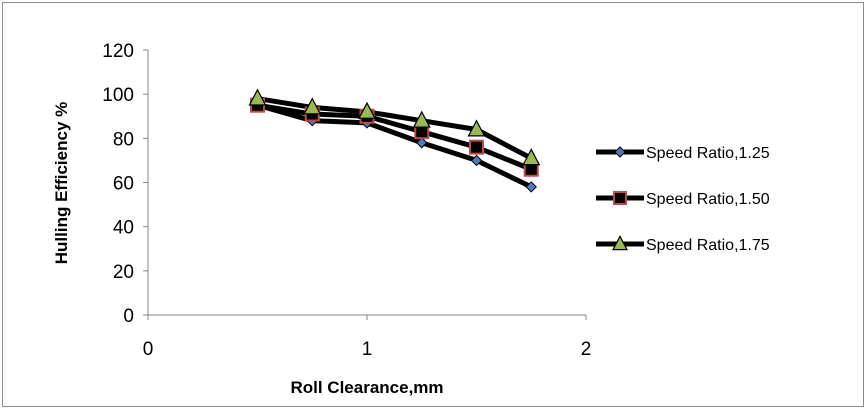 The image size is (868, 411). I want to click on legend-label: Speed Ratio,1.75, so click(708, 245).